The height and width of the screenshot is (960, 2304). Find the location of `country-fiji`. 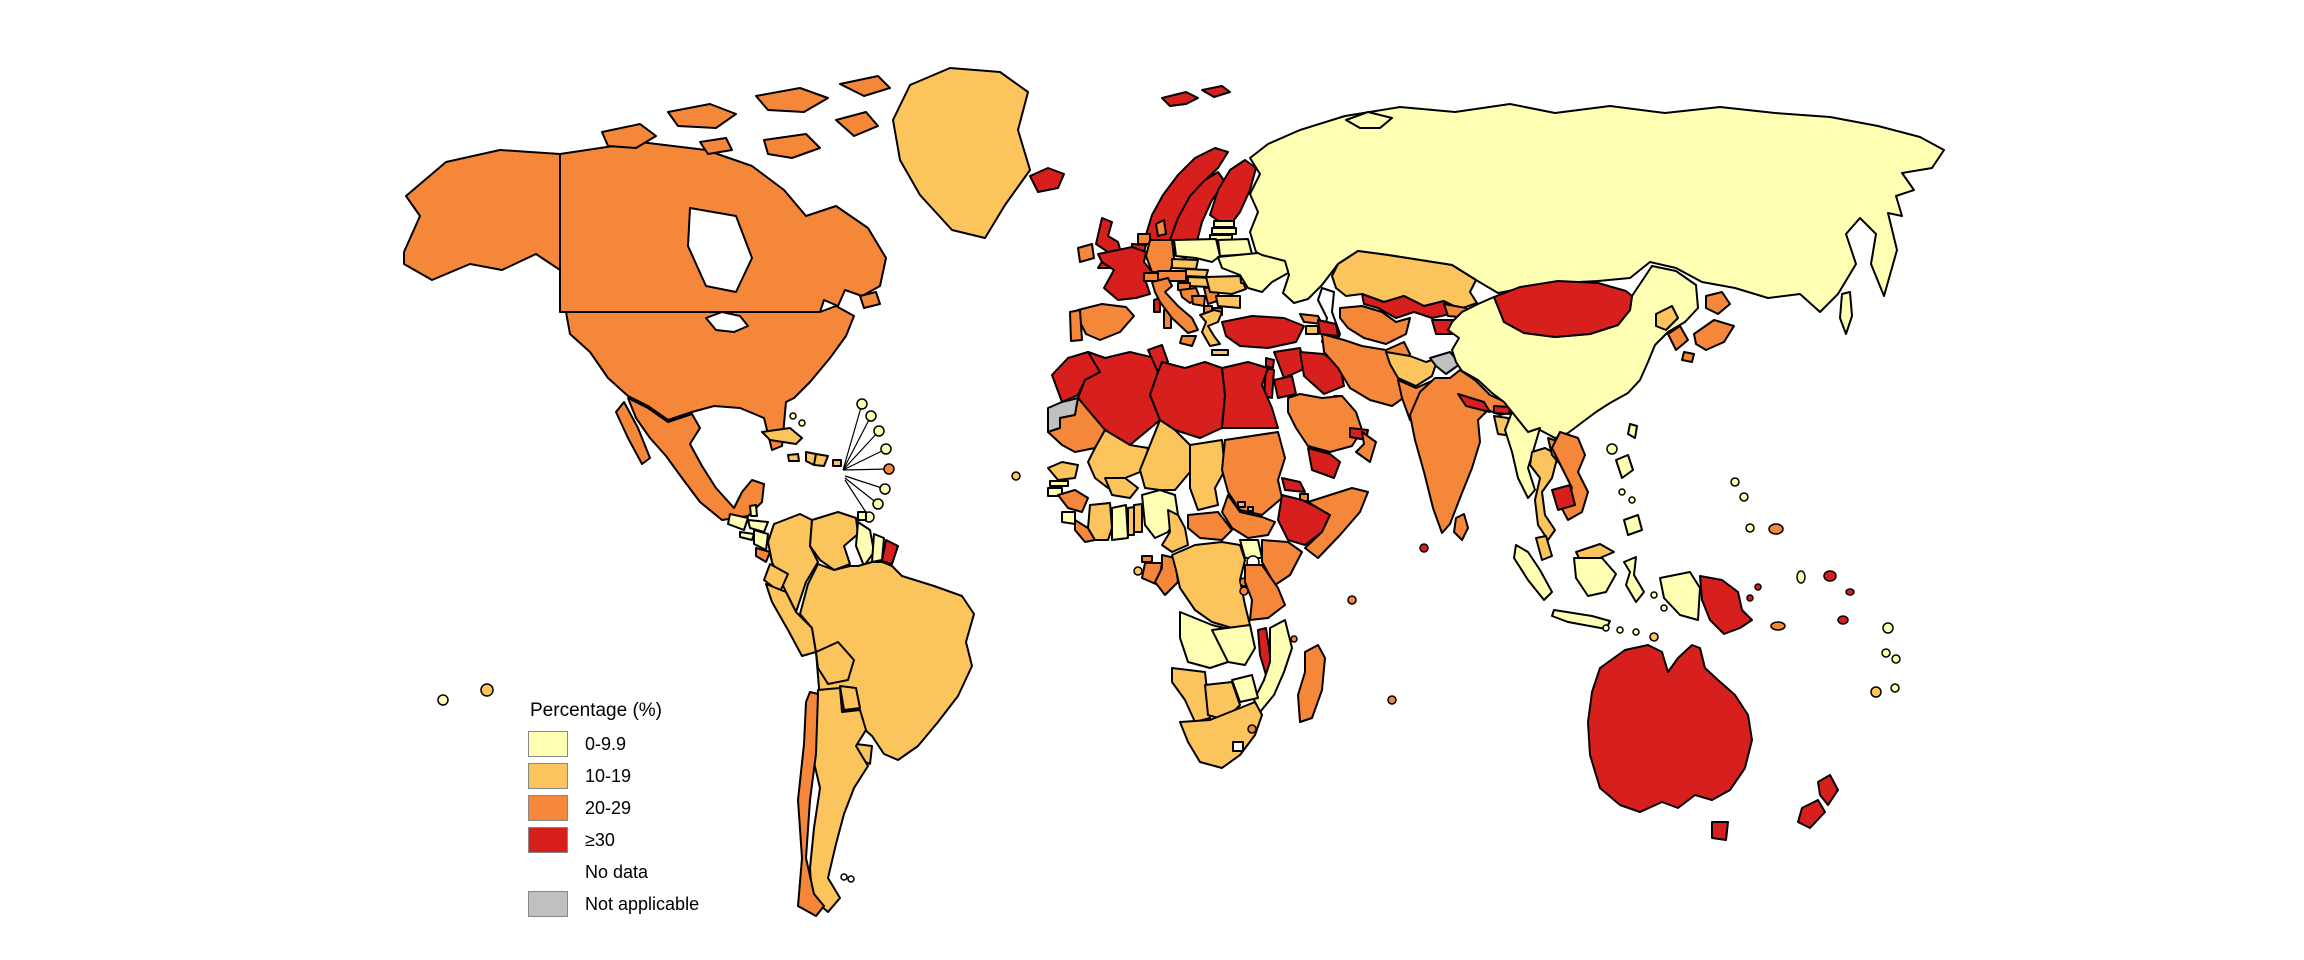

country-fiji is located at coordinates (1830, 576).